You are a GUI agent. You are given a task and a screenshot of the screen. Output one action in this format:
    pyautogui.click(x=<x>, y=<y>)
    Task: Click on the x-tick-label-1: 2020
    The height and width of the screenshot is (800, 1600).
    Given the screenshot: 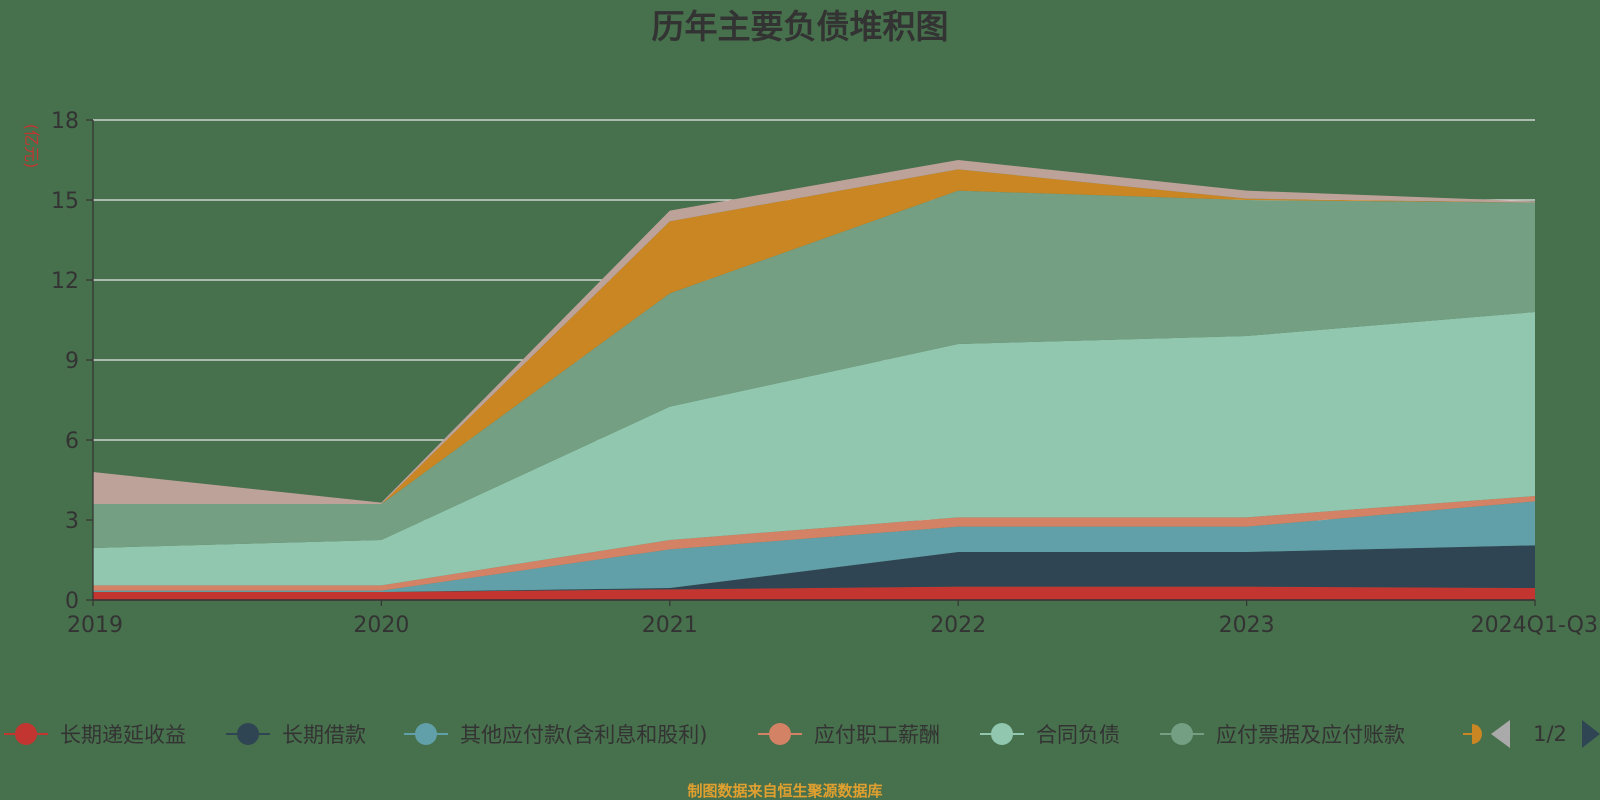 What is the action you would take?
    pyautogui.click(x=381, y=625)
    